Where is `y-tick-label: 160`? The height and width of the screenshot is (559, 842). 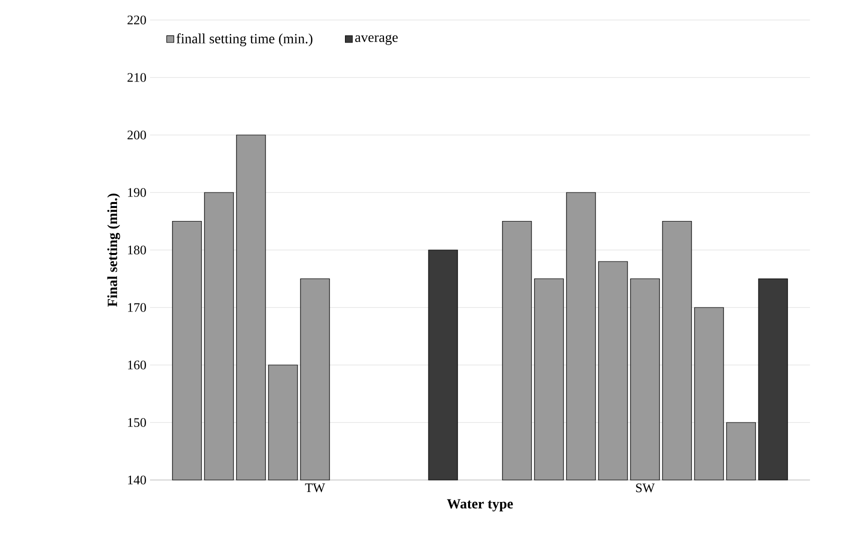 y-tick-label: 160 is located at coordinates (137, 365).